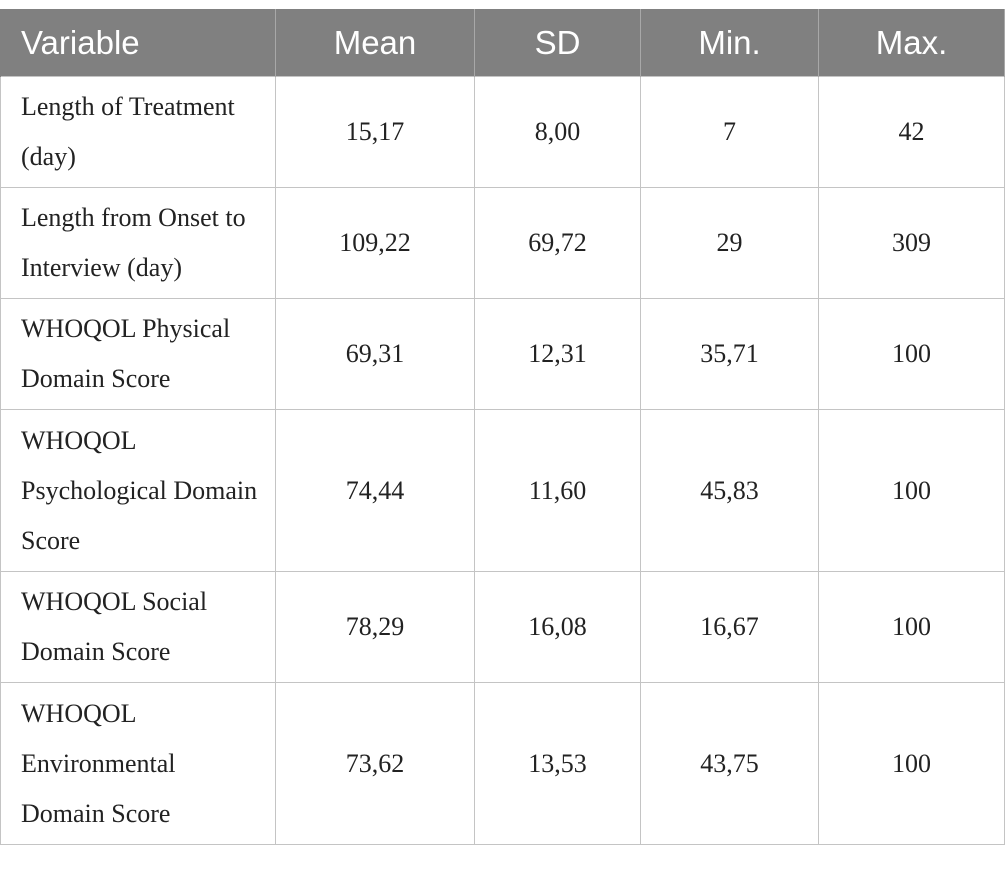 The width and height of the screenshot is (1005, 870). Describe the element at coordinates (729, 763) in the screenshot. I see `cell-min: 43,75` at that location.